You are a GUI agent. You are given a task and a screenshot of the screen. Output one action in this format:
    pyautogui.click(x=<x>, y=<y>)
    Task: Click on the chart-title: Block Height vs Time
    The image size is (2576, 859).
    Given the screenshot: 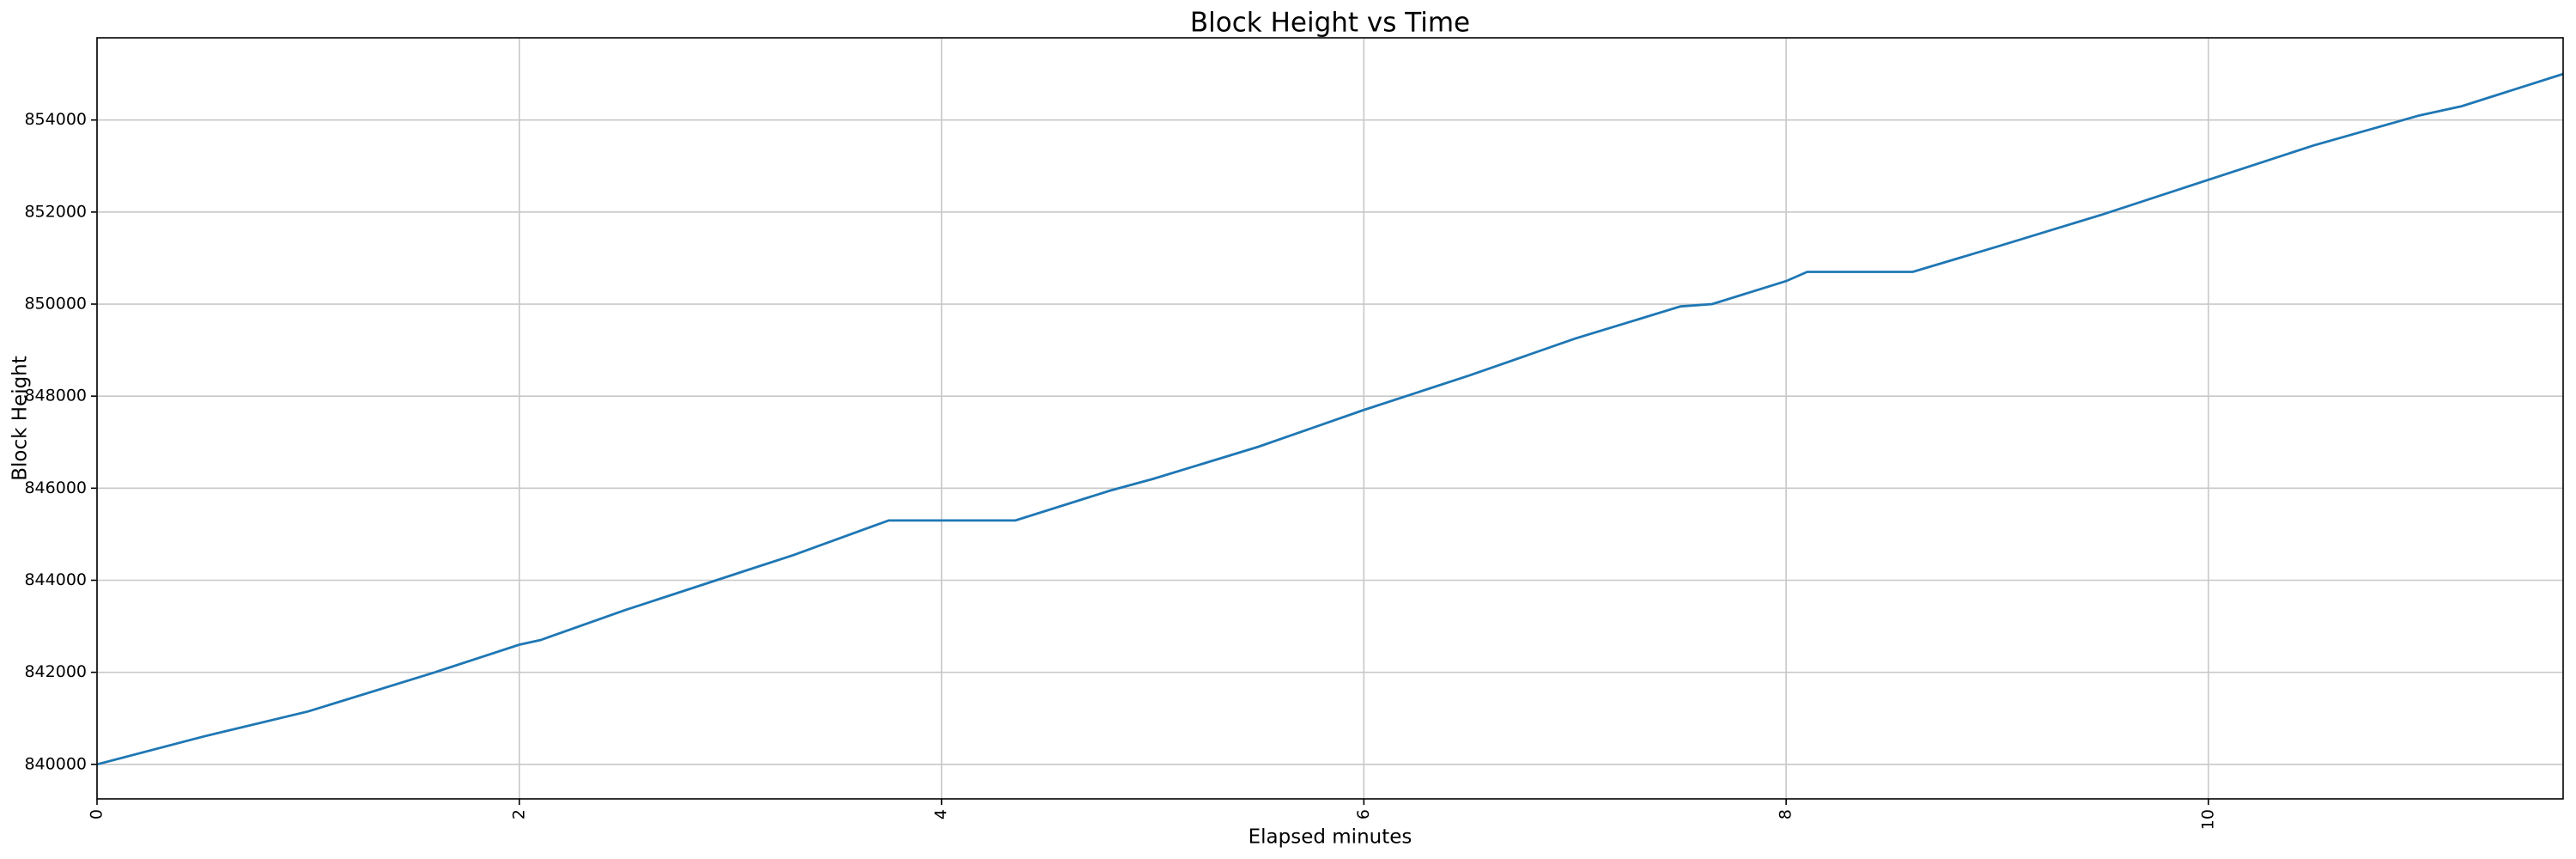 What is the action you would take?
    pyautogui.click(x=1330, y=24)
    